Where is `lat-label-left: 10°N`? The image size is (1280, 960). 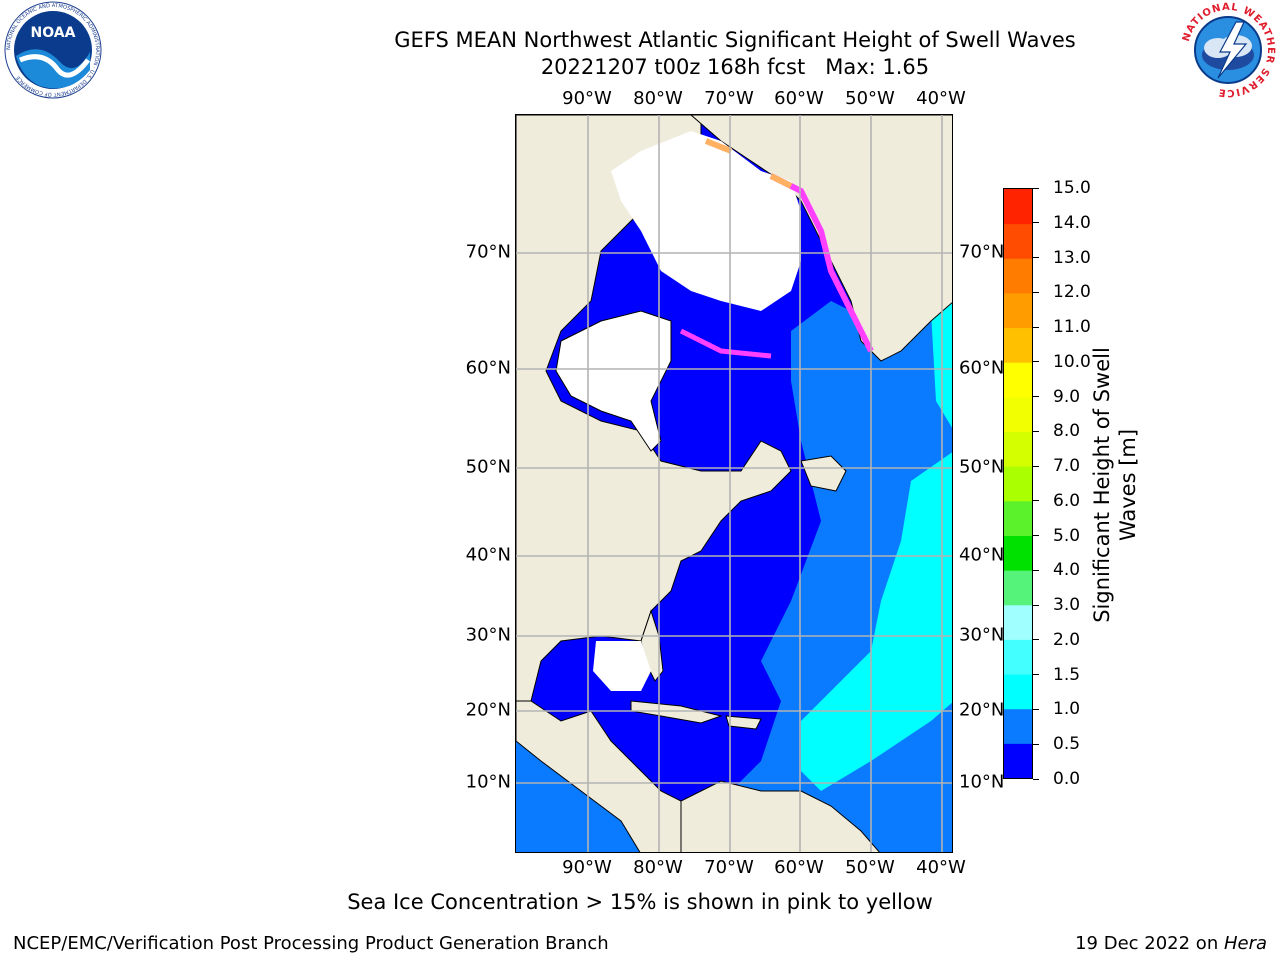 lat-label-left: 10°N is located at coordinates (488, 782).